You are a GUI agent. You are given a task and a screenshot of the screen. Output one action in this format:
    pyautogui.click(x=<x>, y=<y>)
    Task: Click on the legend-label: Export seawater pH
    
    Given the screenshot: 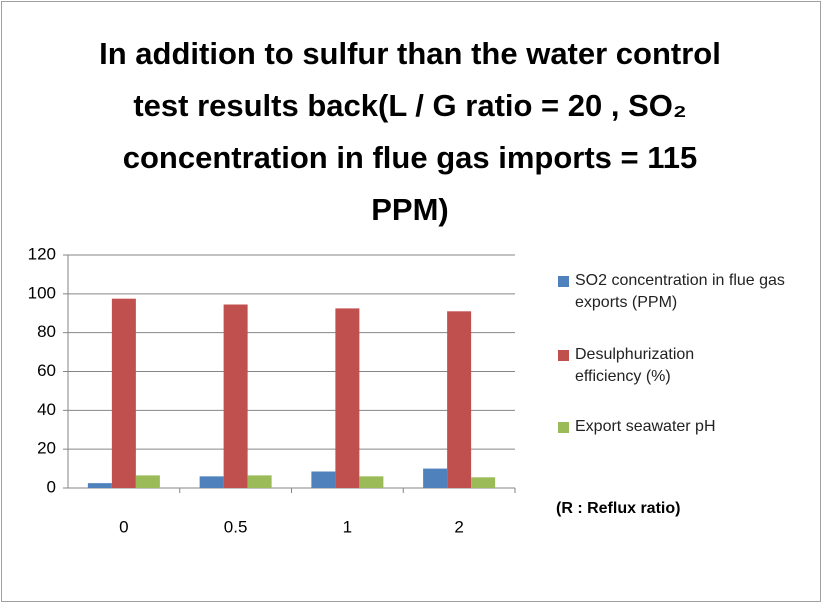 What is the action you would take?
    pyautogui.click(x=645, y=426)
    